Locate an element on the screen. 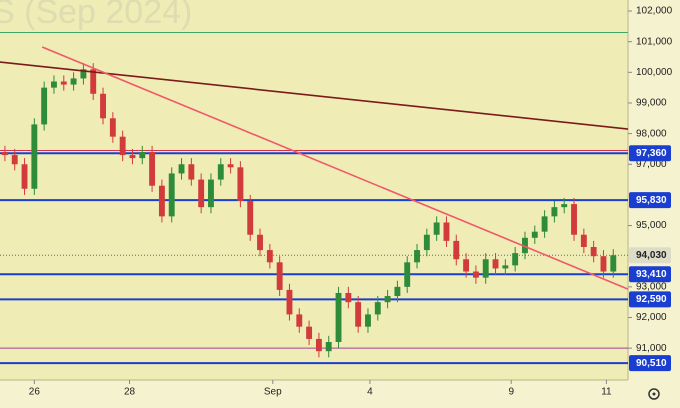 The height and width of the screenshot is (408, 680). level-label: 97,360 is located at coordinates (651, 153).